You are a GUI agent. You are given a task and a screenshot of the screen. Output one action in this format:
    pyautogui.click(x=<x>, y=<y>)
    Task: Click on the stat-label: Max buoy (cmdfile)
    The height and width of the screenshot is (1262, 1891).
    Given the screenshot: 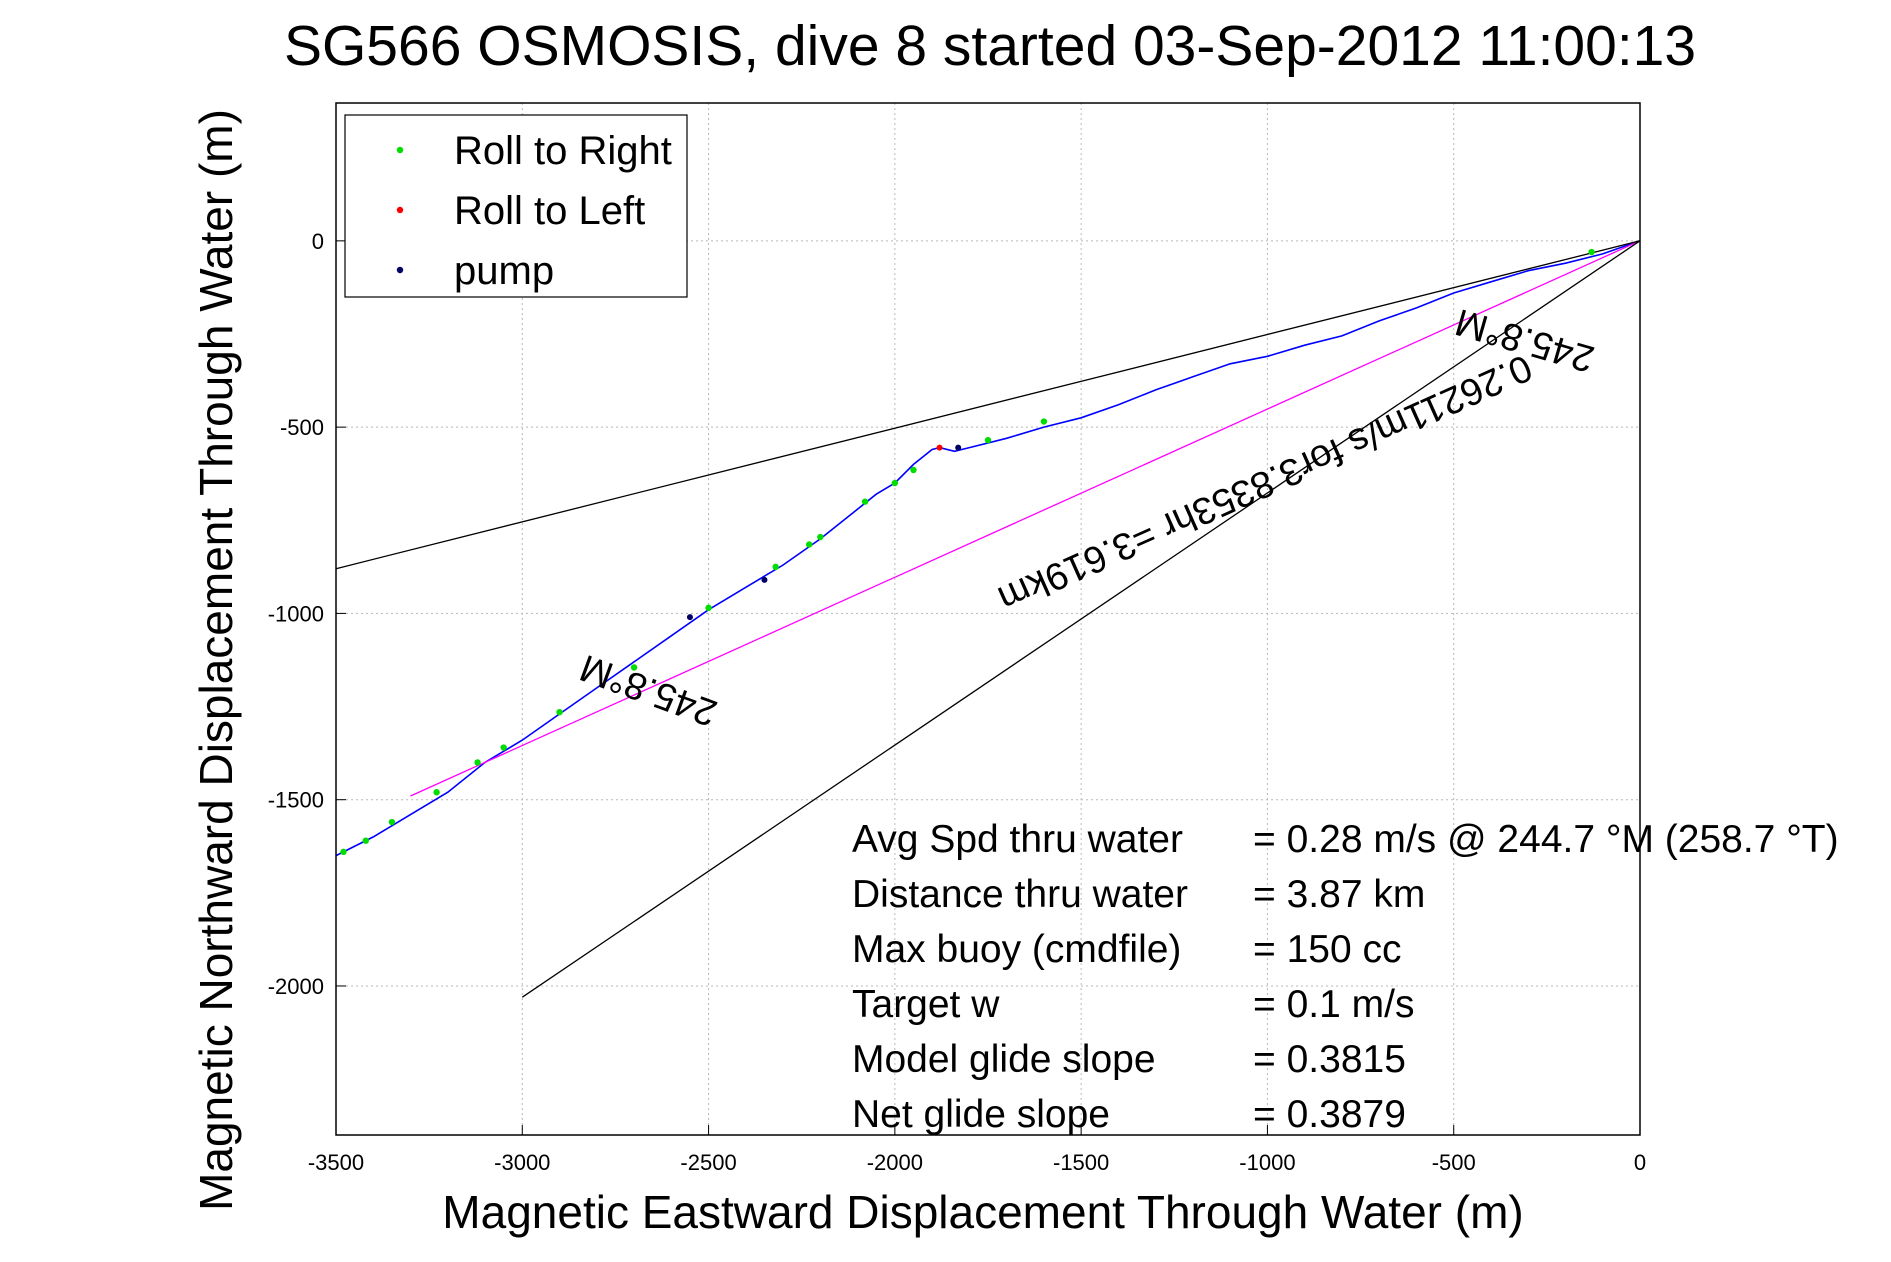 What is the action you would take?
    pyautogui.click(x=1016, y=949)
    